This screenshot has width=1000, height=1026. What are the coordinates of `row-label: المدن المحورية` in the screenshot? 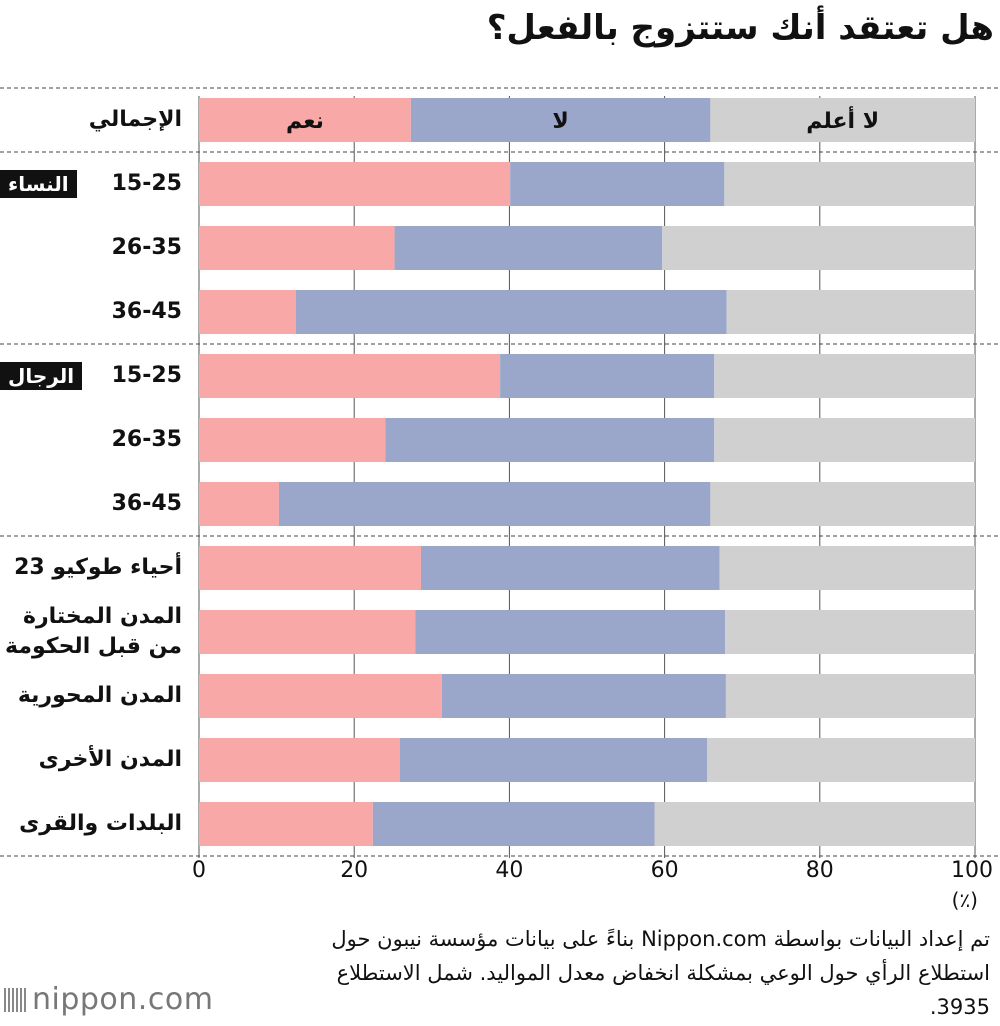 It's located at (100, 696).